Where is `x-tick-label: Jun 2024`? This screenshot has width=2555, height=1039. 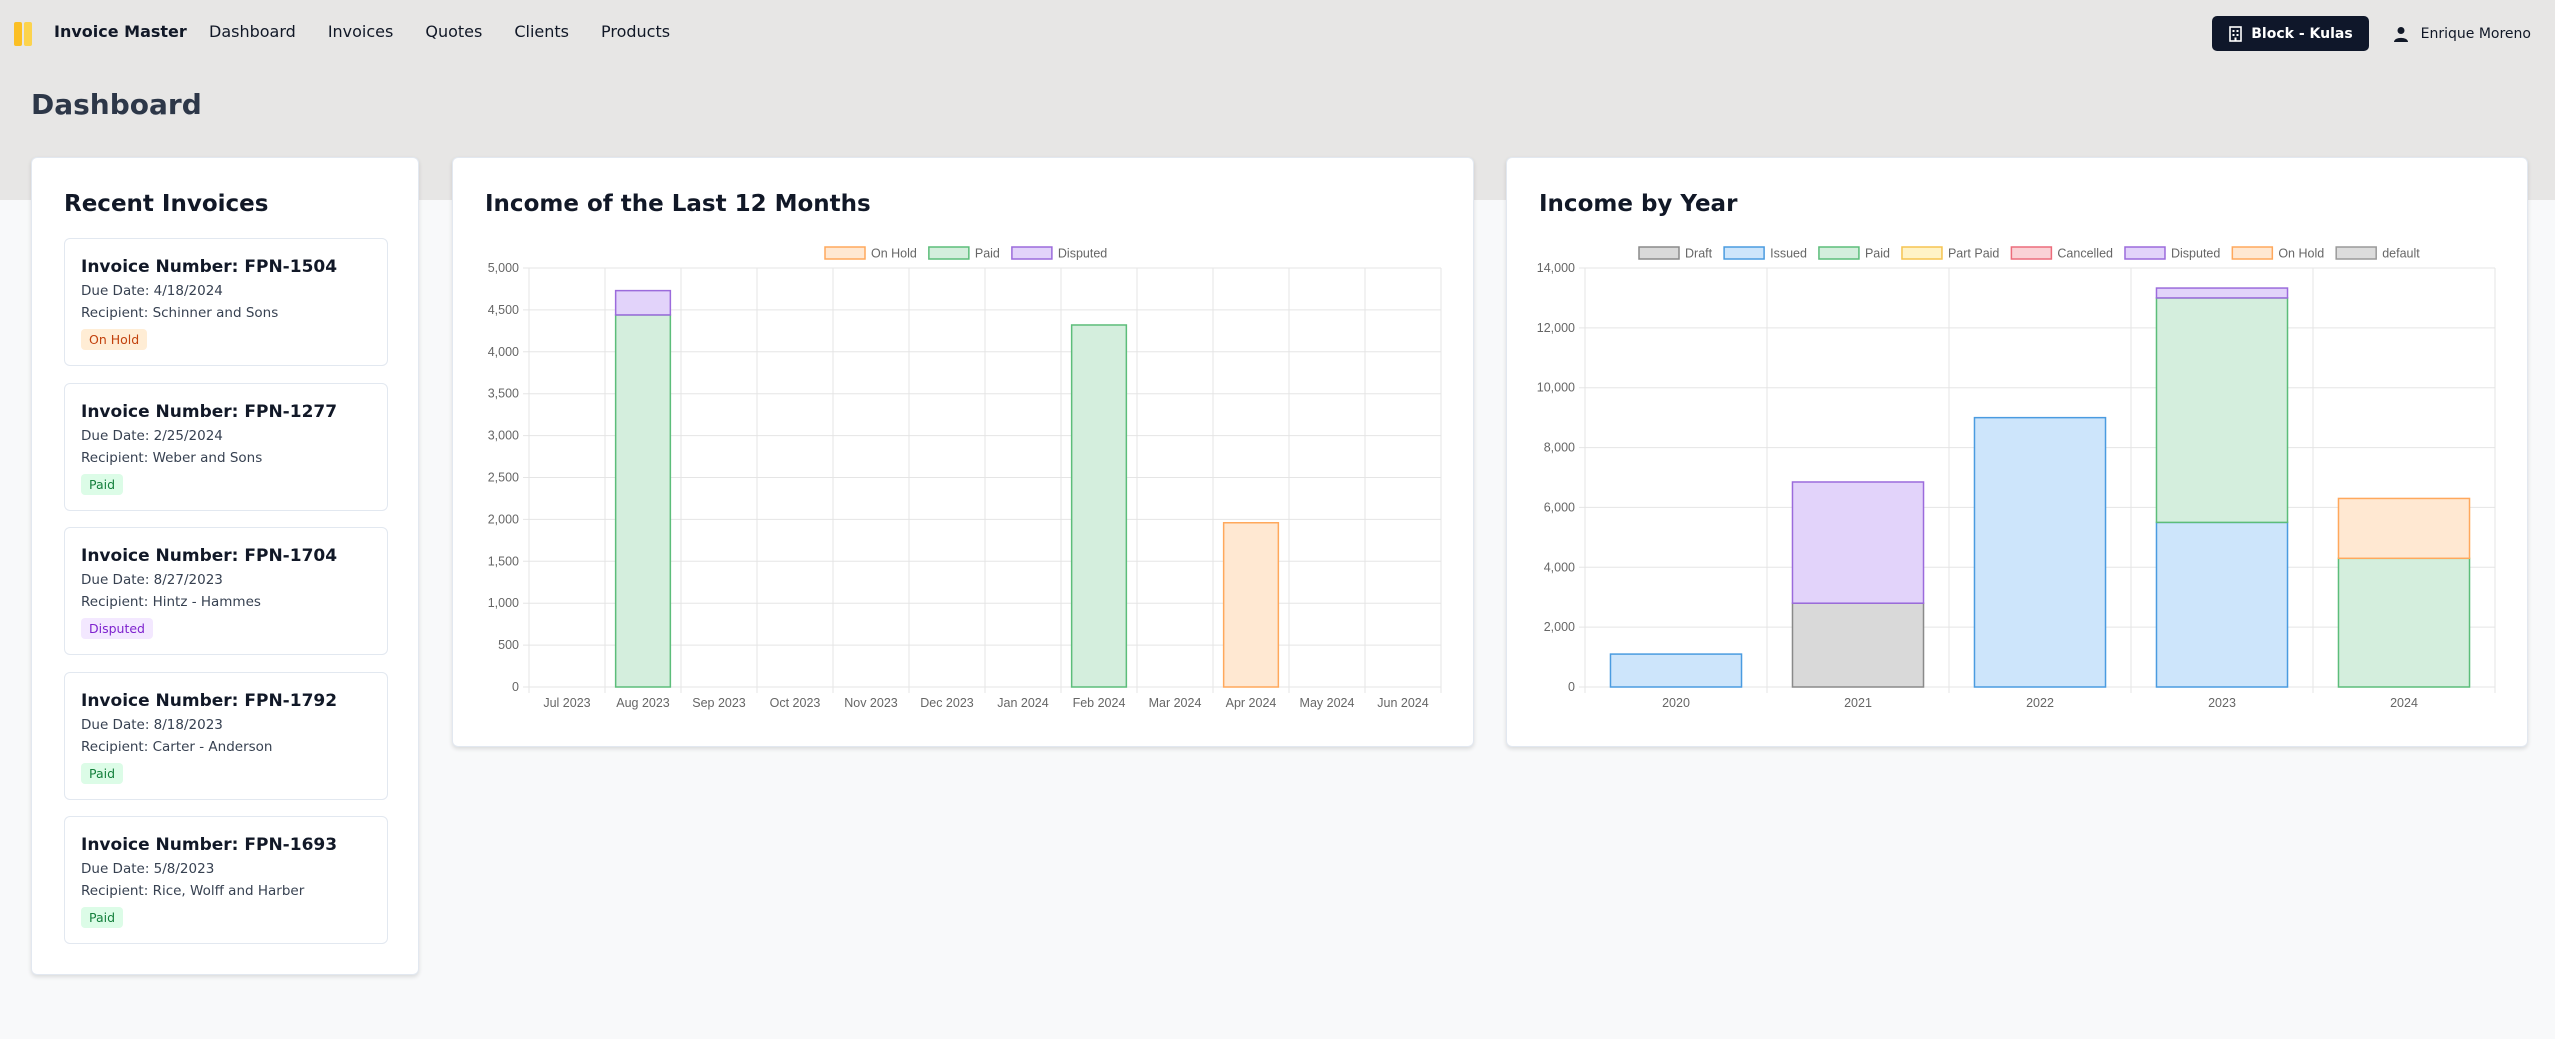
x-tick-label: Jun 2024 is located at coordinates (1402, 703).